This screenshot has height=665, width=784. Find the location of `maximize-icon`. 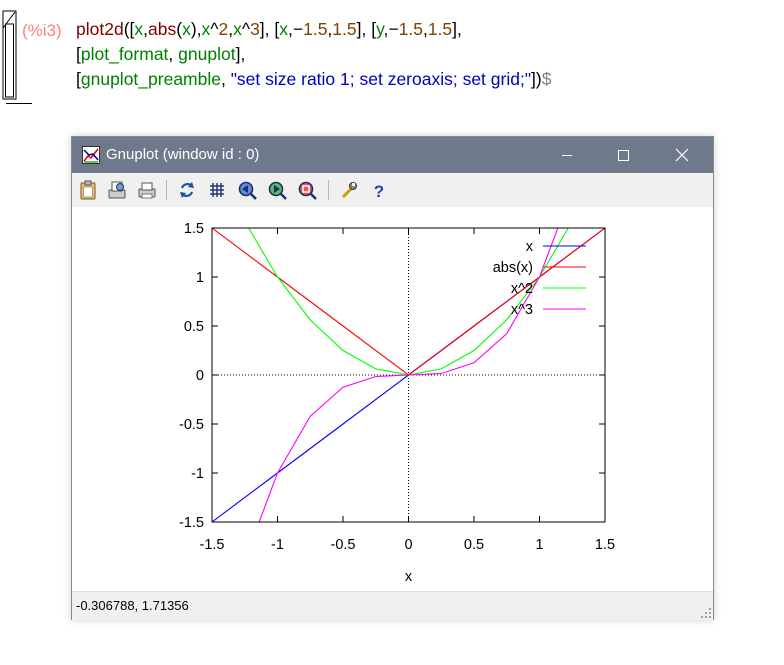

maximize-icon is located at coordinates (623, 155).